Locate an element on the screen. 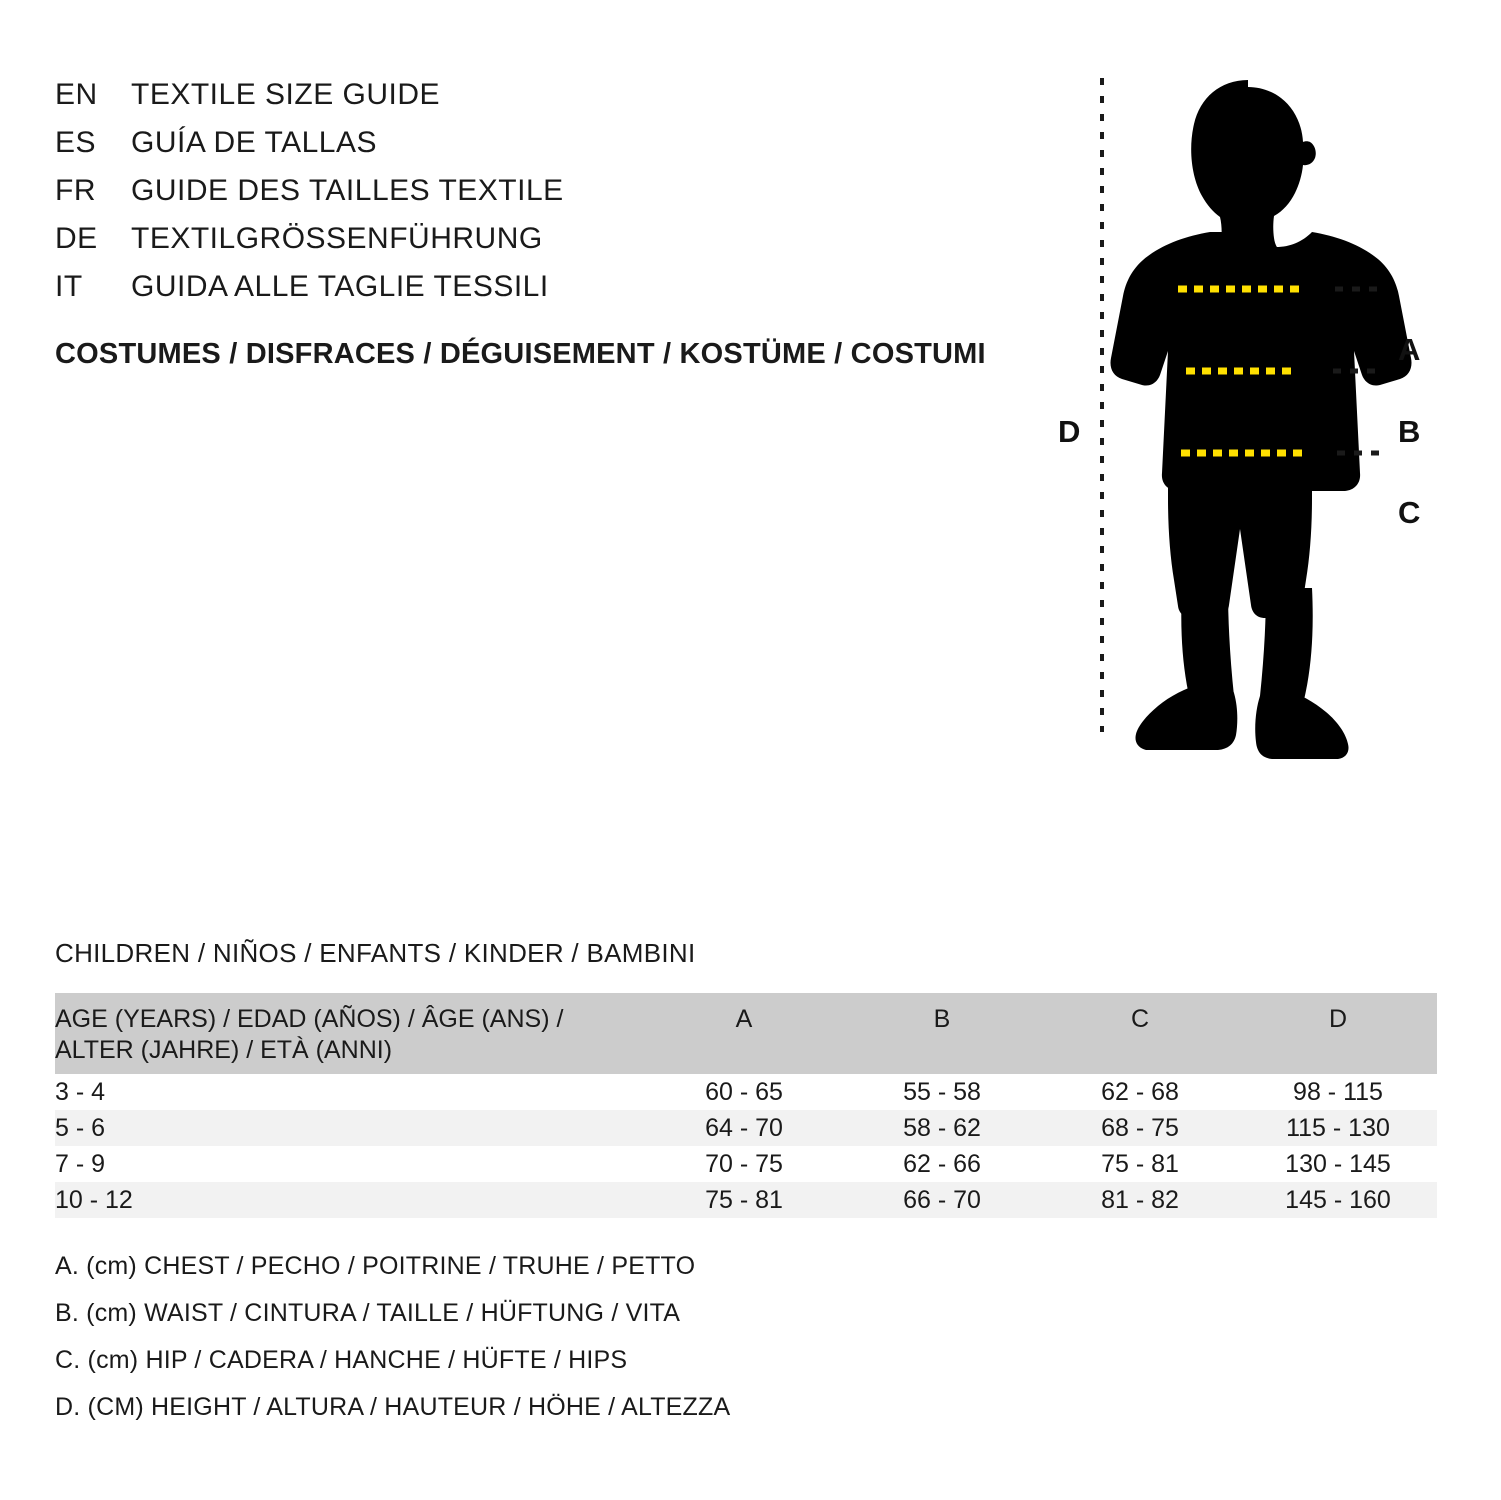 This screenshot has height=1500, width=1501. child-silhouette-icon is located at coordinates (1256, 418).